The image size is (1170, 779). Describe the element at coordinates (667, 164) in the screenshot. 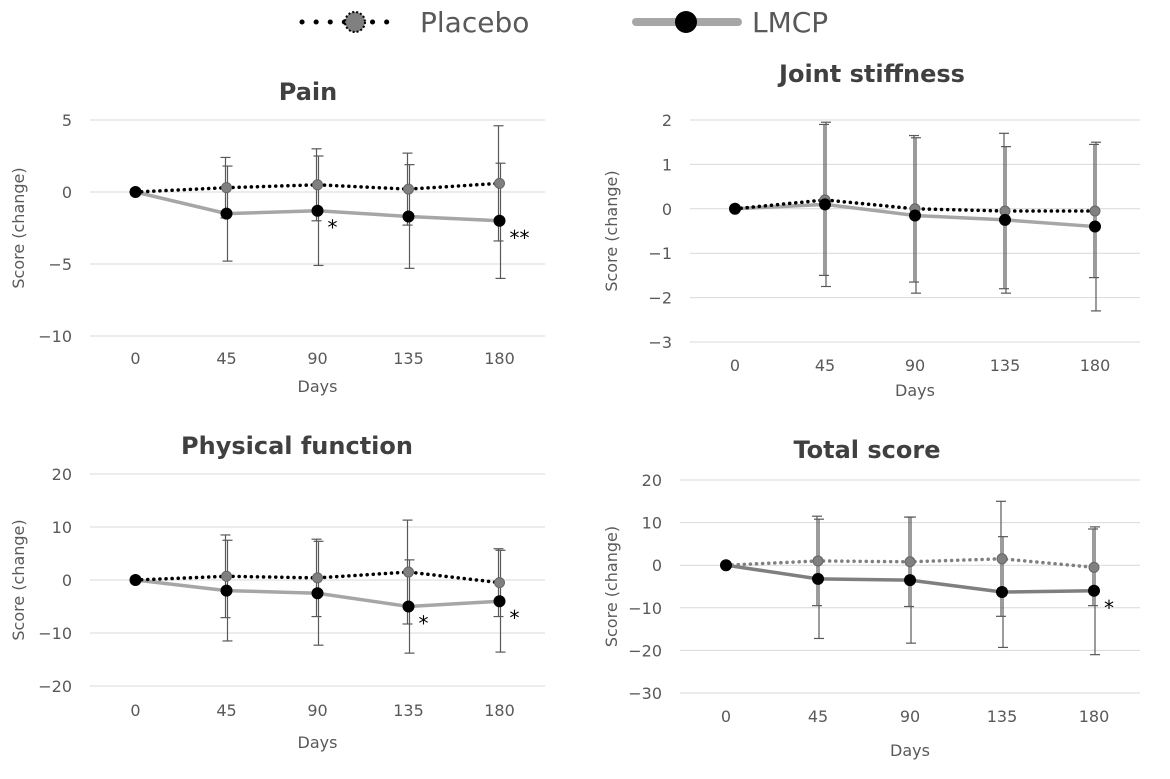

I see `y-tick-label: 1` at that location.